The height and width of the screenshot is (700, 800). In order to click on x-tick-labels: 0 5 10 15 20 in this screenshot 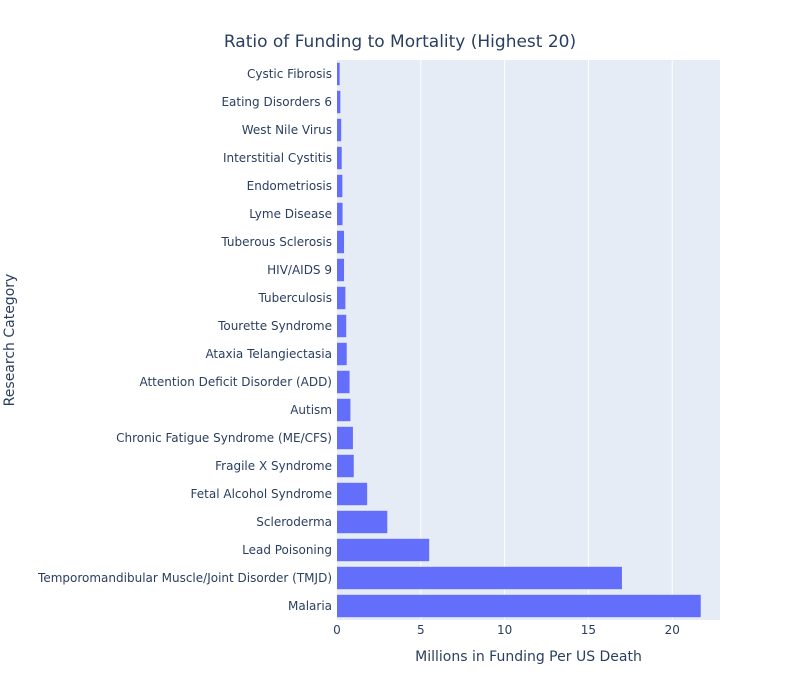, I will do `click(506, 630)`.